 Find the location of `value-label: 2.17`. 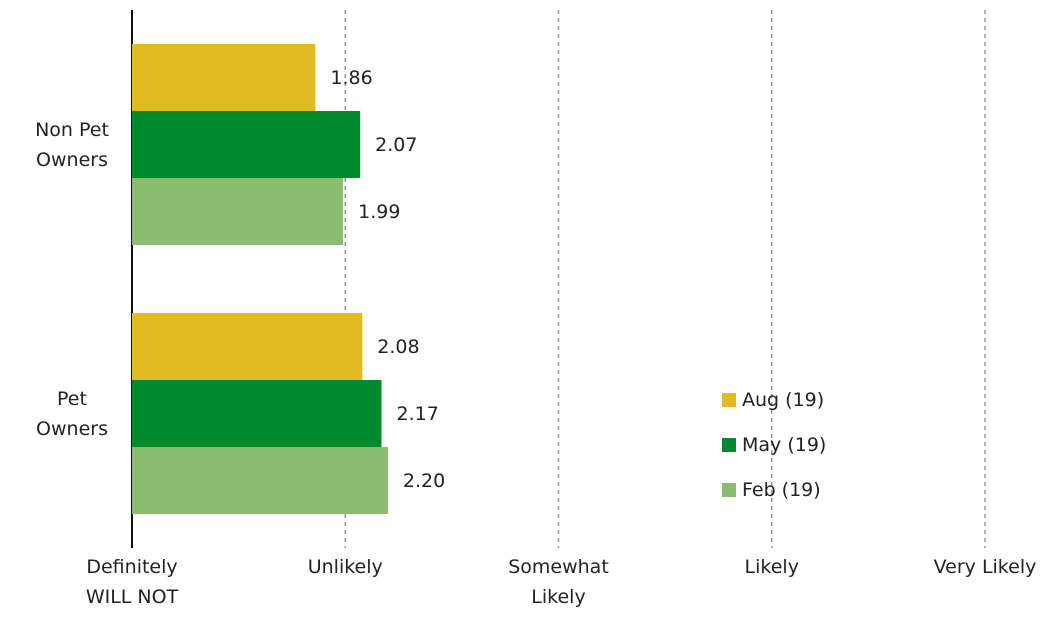

value-label: 2.17 is located at coordinates (417, 413).